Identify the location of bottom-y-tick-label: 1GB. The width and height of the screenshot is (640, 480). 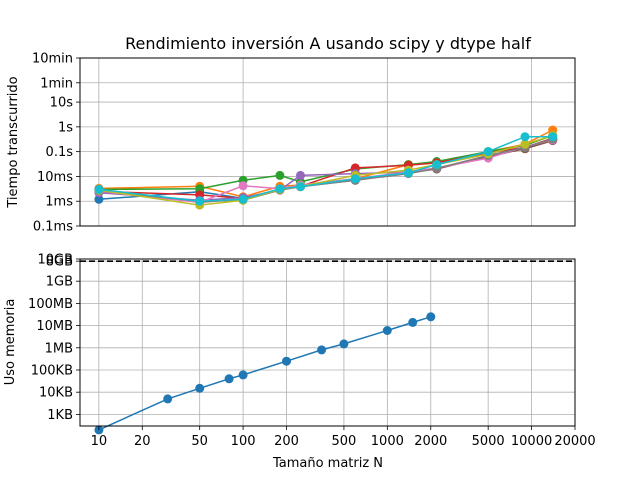
(59, 282).